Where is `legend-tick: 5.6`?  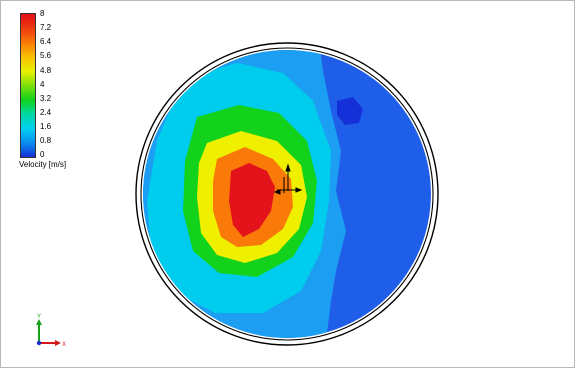
legend-tick: 5.6 is located at coordinates (46, 55).